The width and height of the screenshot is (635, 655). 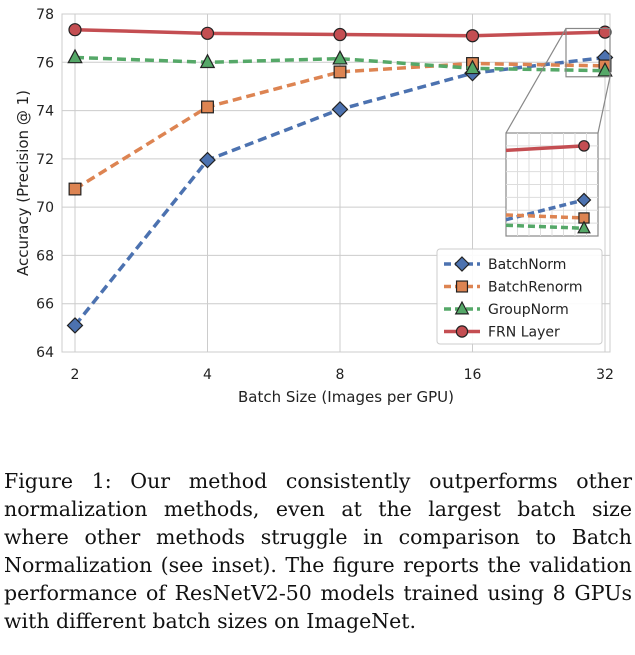 I want to click on y-tick-label: 78, so click(x=45, y=15).